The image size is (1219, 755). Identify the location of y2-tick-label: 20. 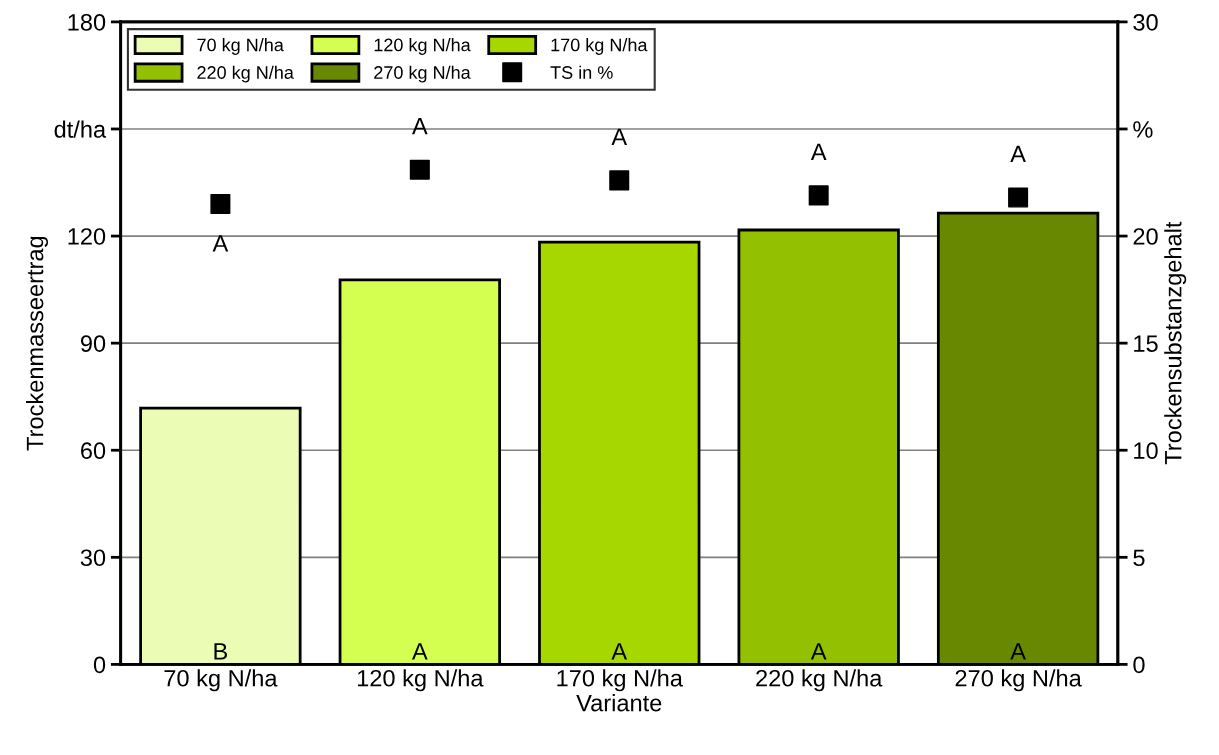
(1145, 236).